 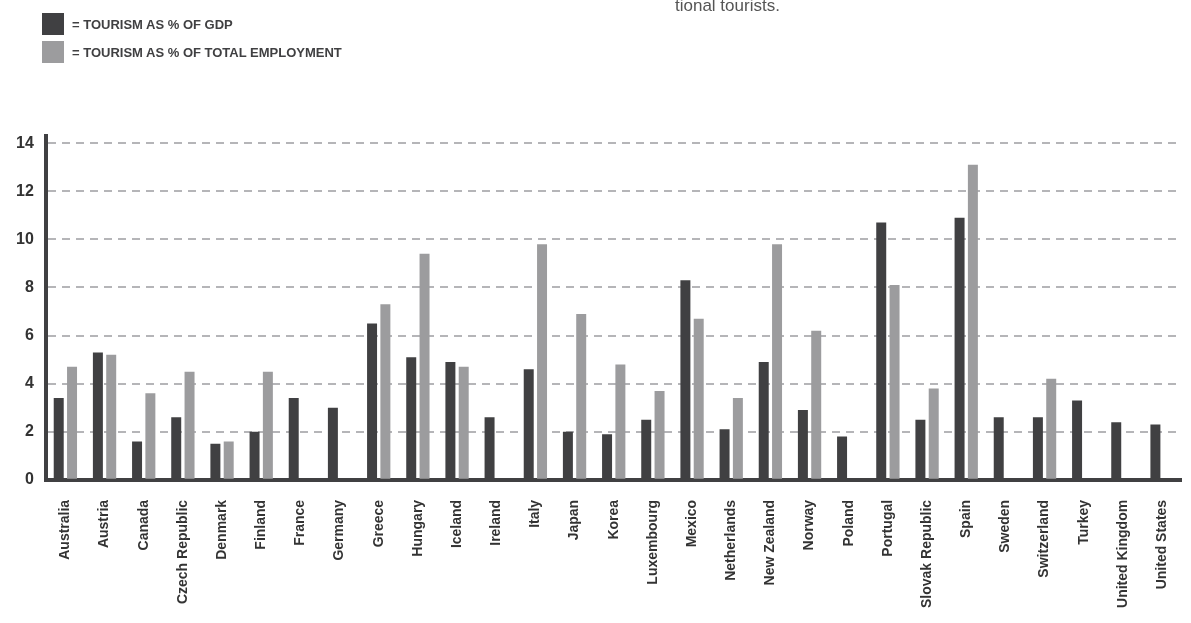 I want to click on x-tick-label: Mexico, so click(x=690, y=523).